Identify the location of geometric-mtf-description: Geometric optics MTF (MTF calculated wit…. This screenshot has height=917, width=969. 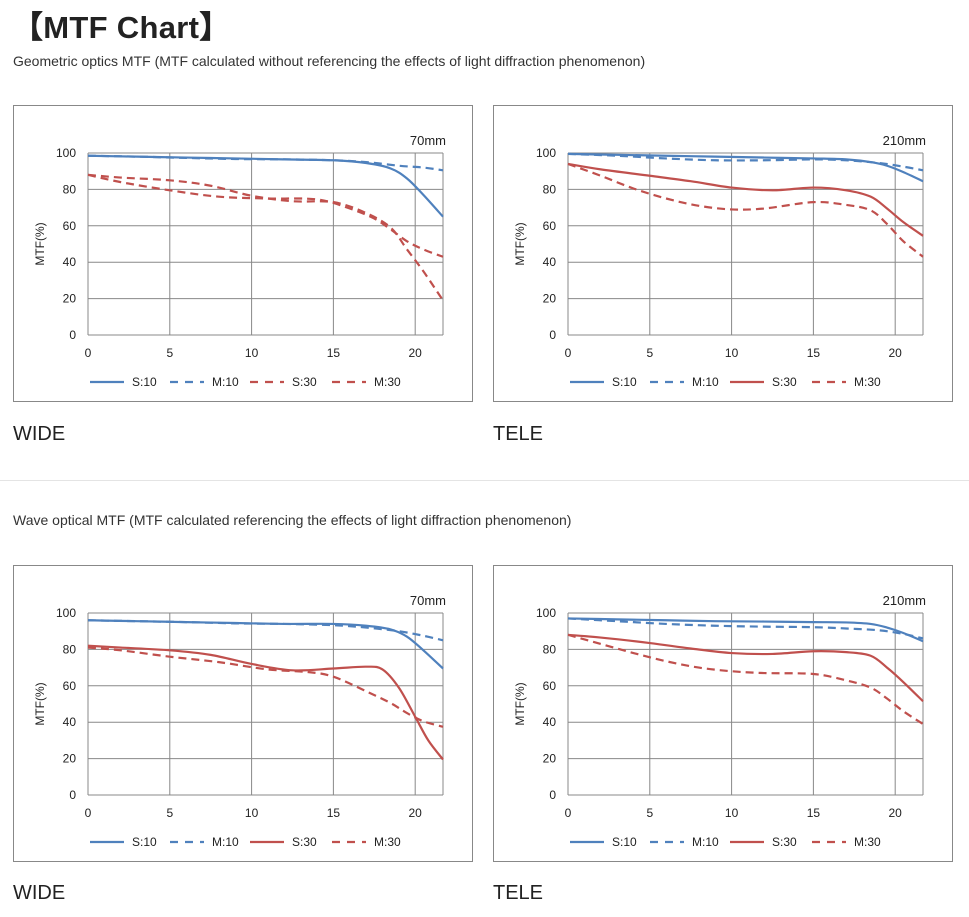
(329, 61).